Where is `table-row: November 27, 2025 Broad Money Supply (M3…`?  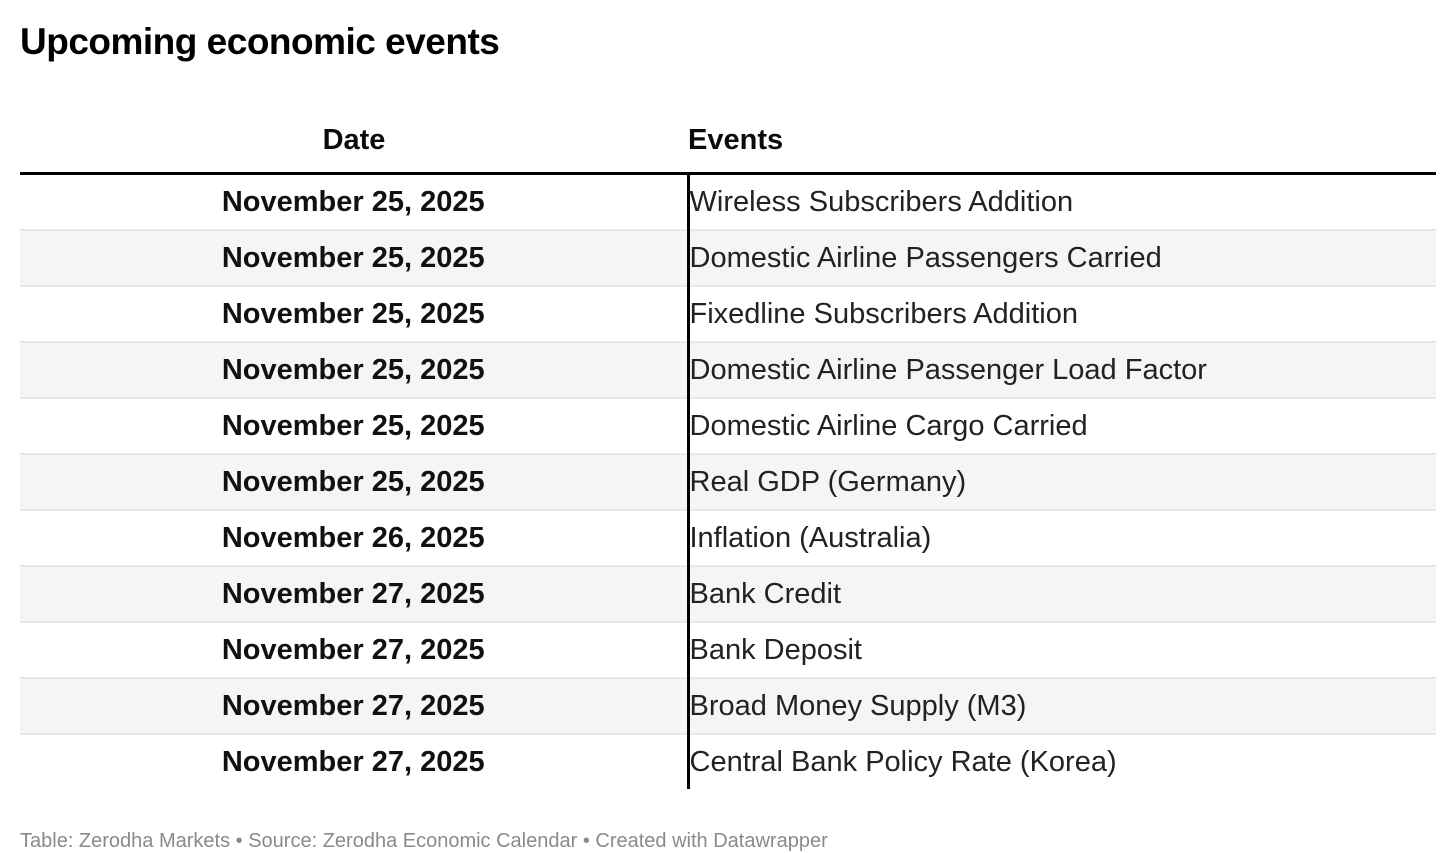 table-row: November 27, 2025 Broad Money Supply (M3… is located at coordinates (728, 705).